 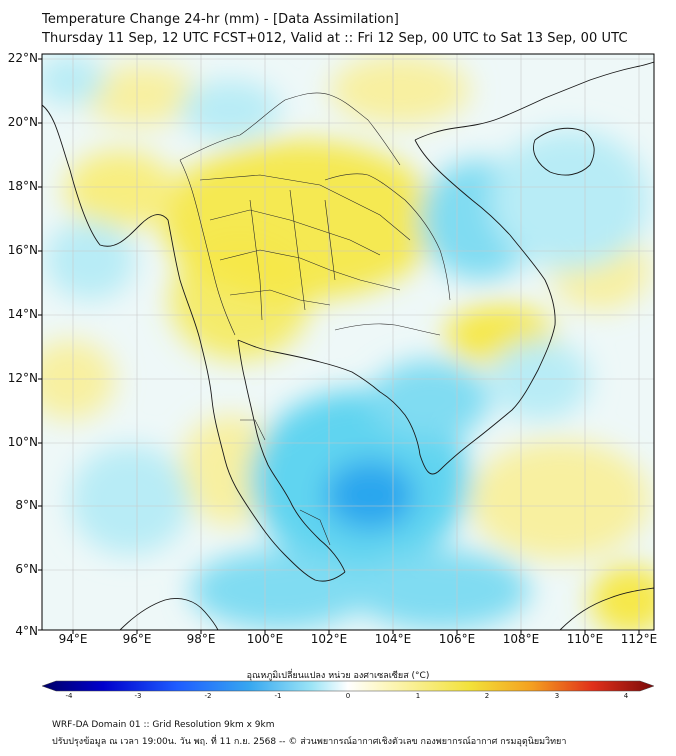 I want to click on lat-label: 20°N, so click(x=22, y=122).